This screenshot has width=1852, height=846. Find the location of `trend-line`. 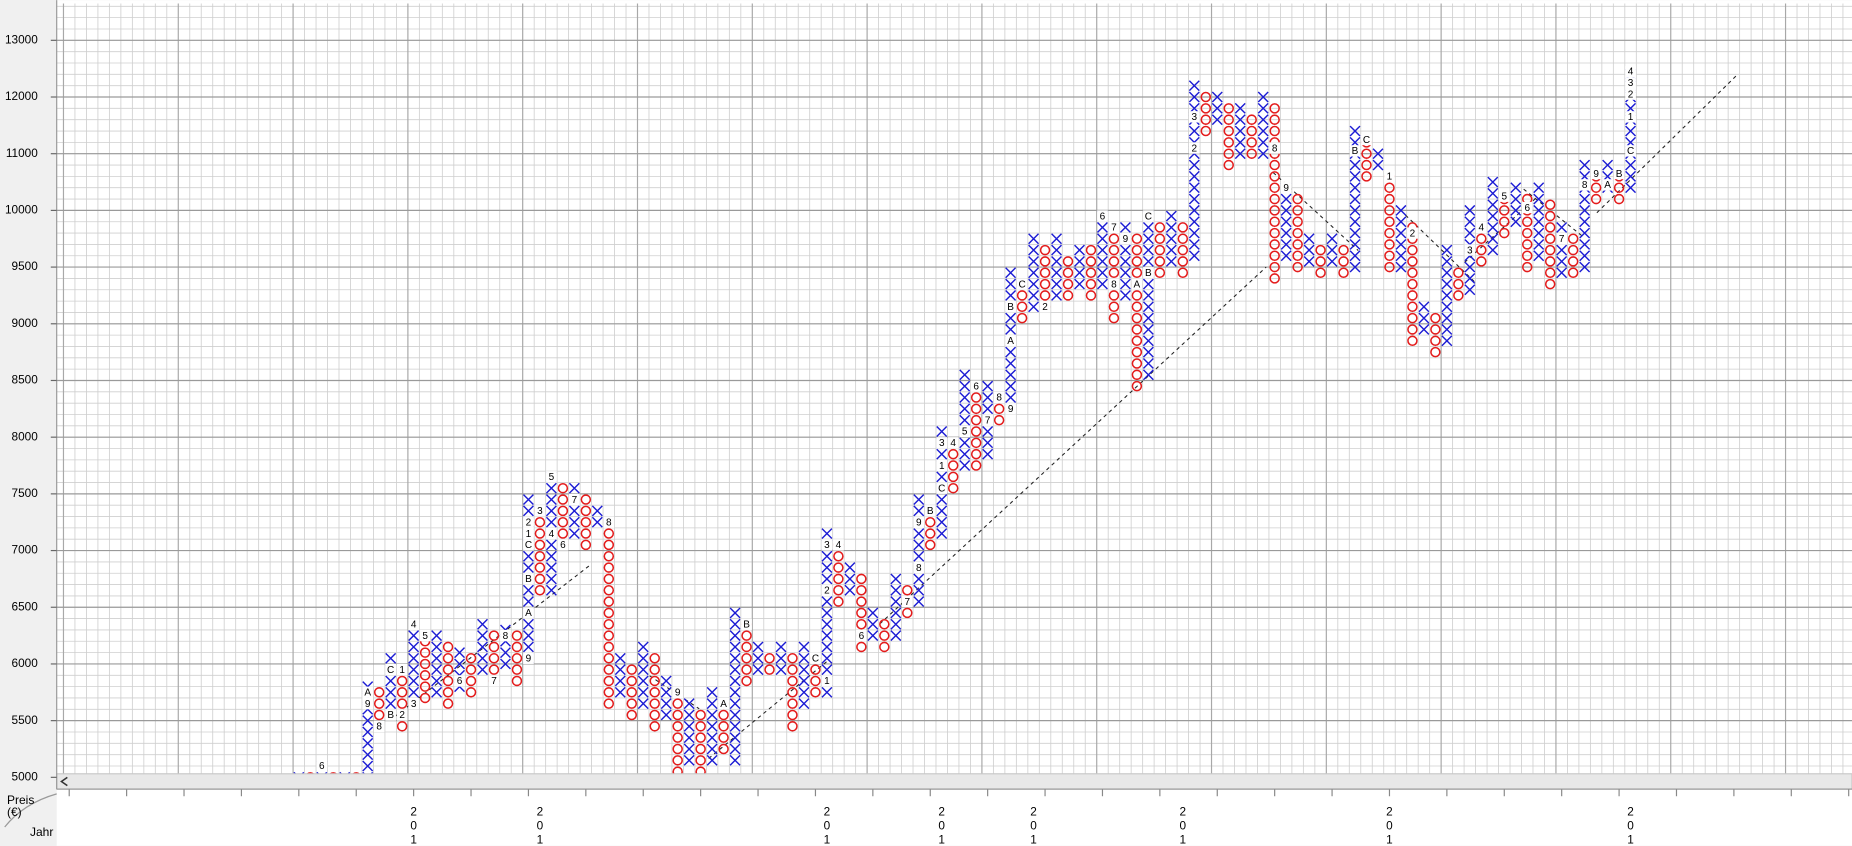

trend-line is located at coordinates (1073, 445).